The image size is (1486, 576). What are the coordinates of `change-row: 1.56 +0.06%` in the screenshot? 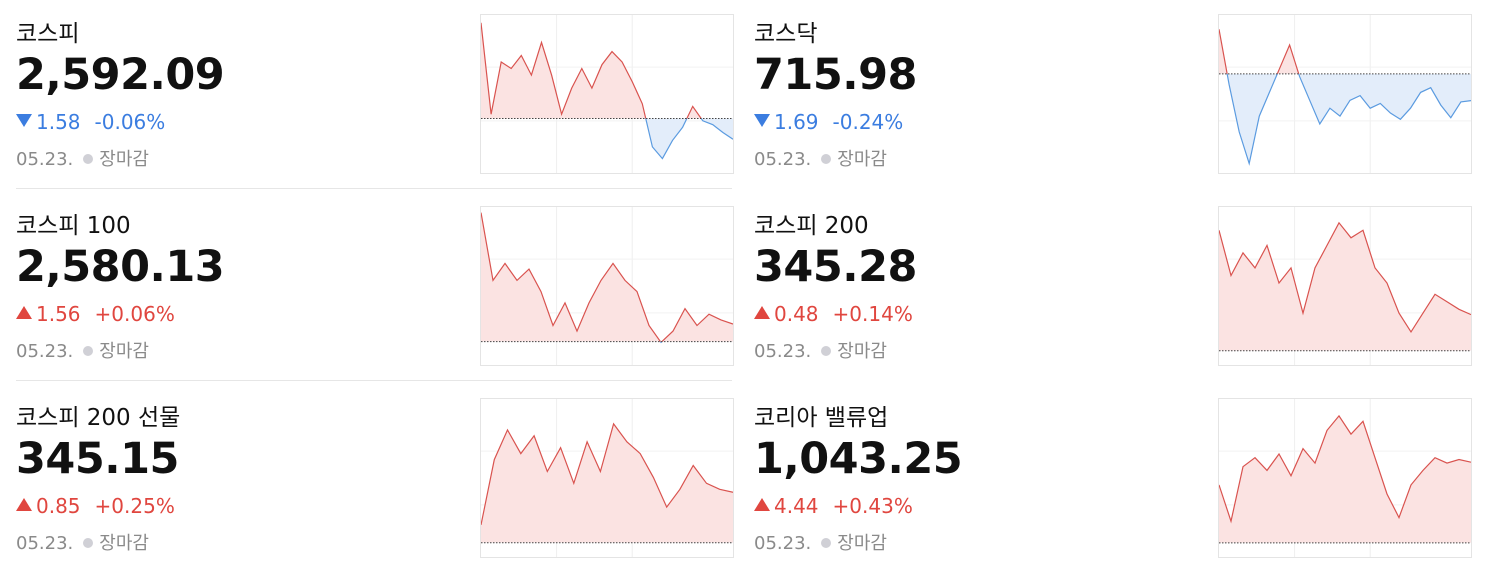 It's located at (102, 314).